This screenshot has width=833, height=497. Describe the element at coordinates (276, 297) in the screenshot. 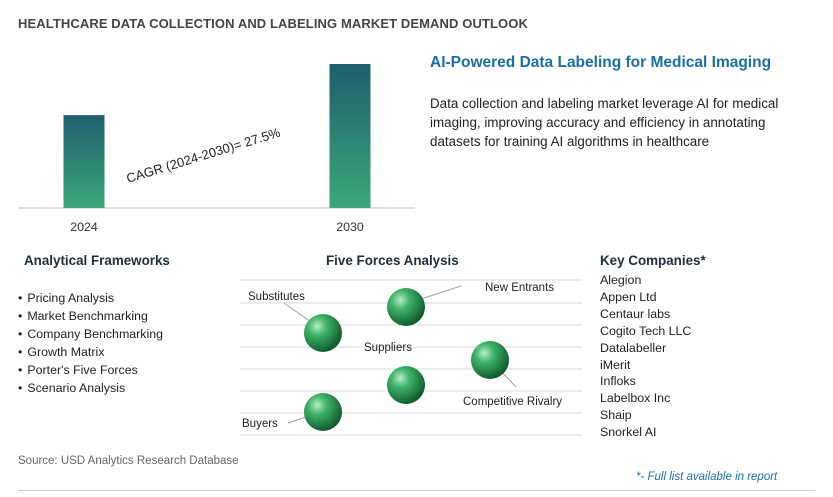

I see `label-substitutes: Substitutes` at that location.